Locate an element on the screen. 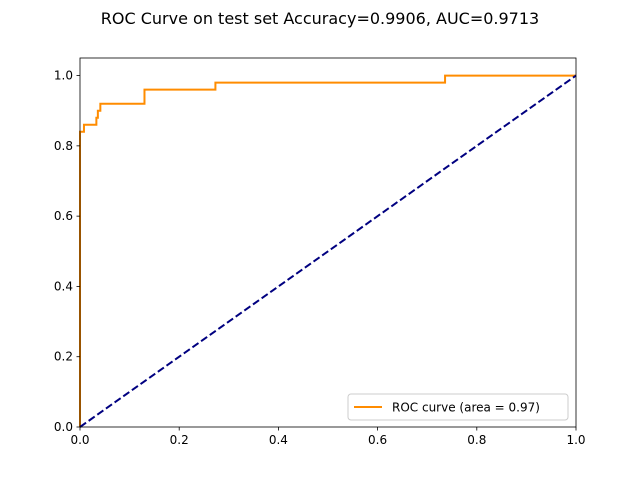 The width and height of the screenshot is (640, 485). x-tick-label: 0.8 is located at coordinates (476, 440).